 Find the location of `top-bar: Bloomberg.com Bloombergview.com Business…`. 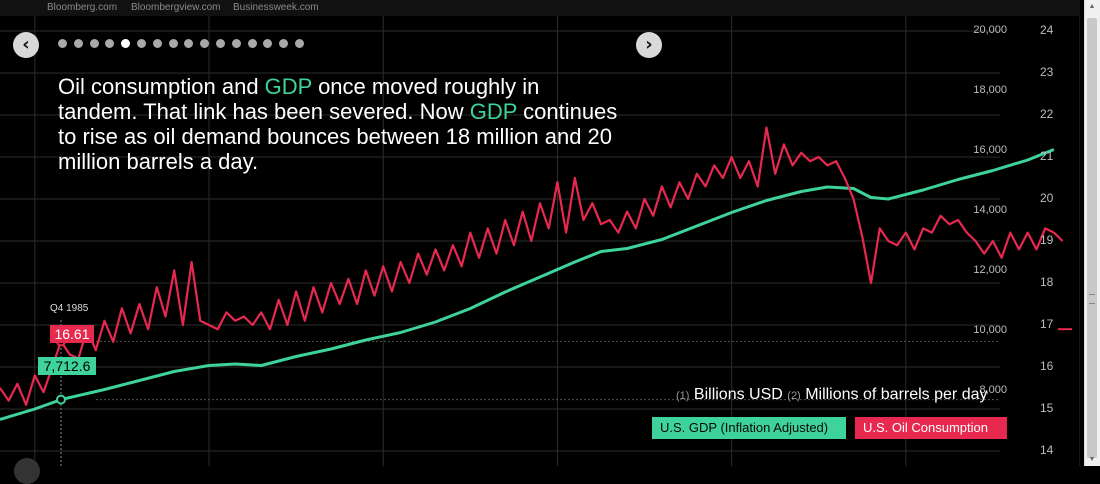

top-bar: Bloomberg.com Bloombergview.com Business… is located at coordinates (540, 8).